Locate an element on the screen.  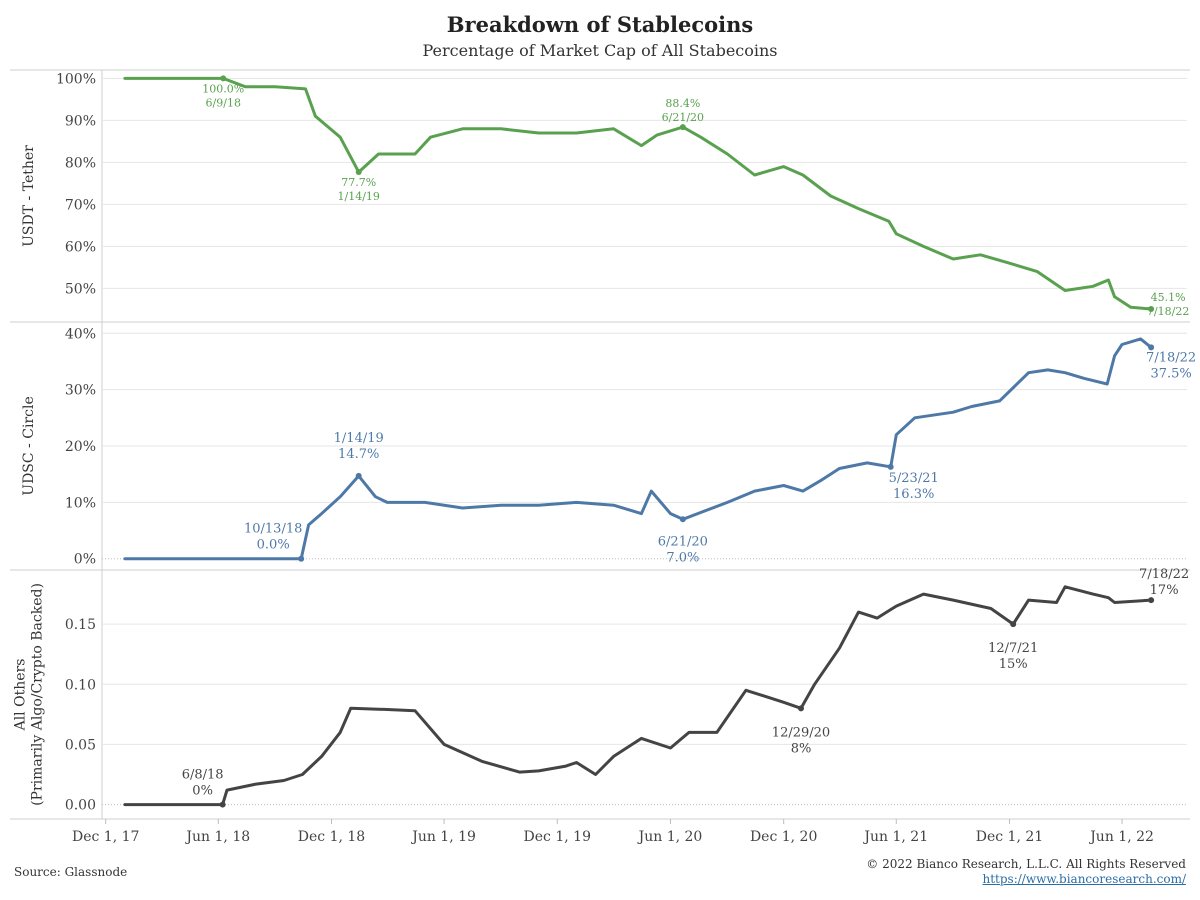
usdt-data-label: 6/9/18 is located at coordinates (223, 102).